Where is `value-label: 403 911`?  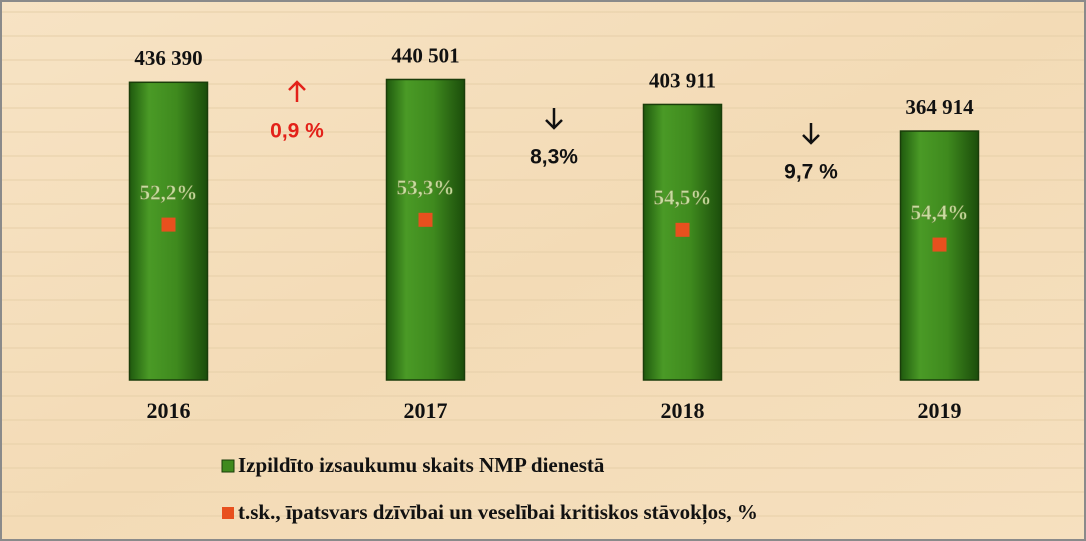
value-label: 403 911 is located at coordinates (682, 80).